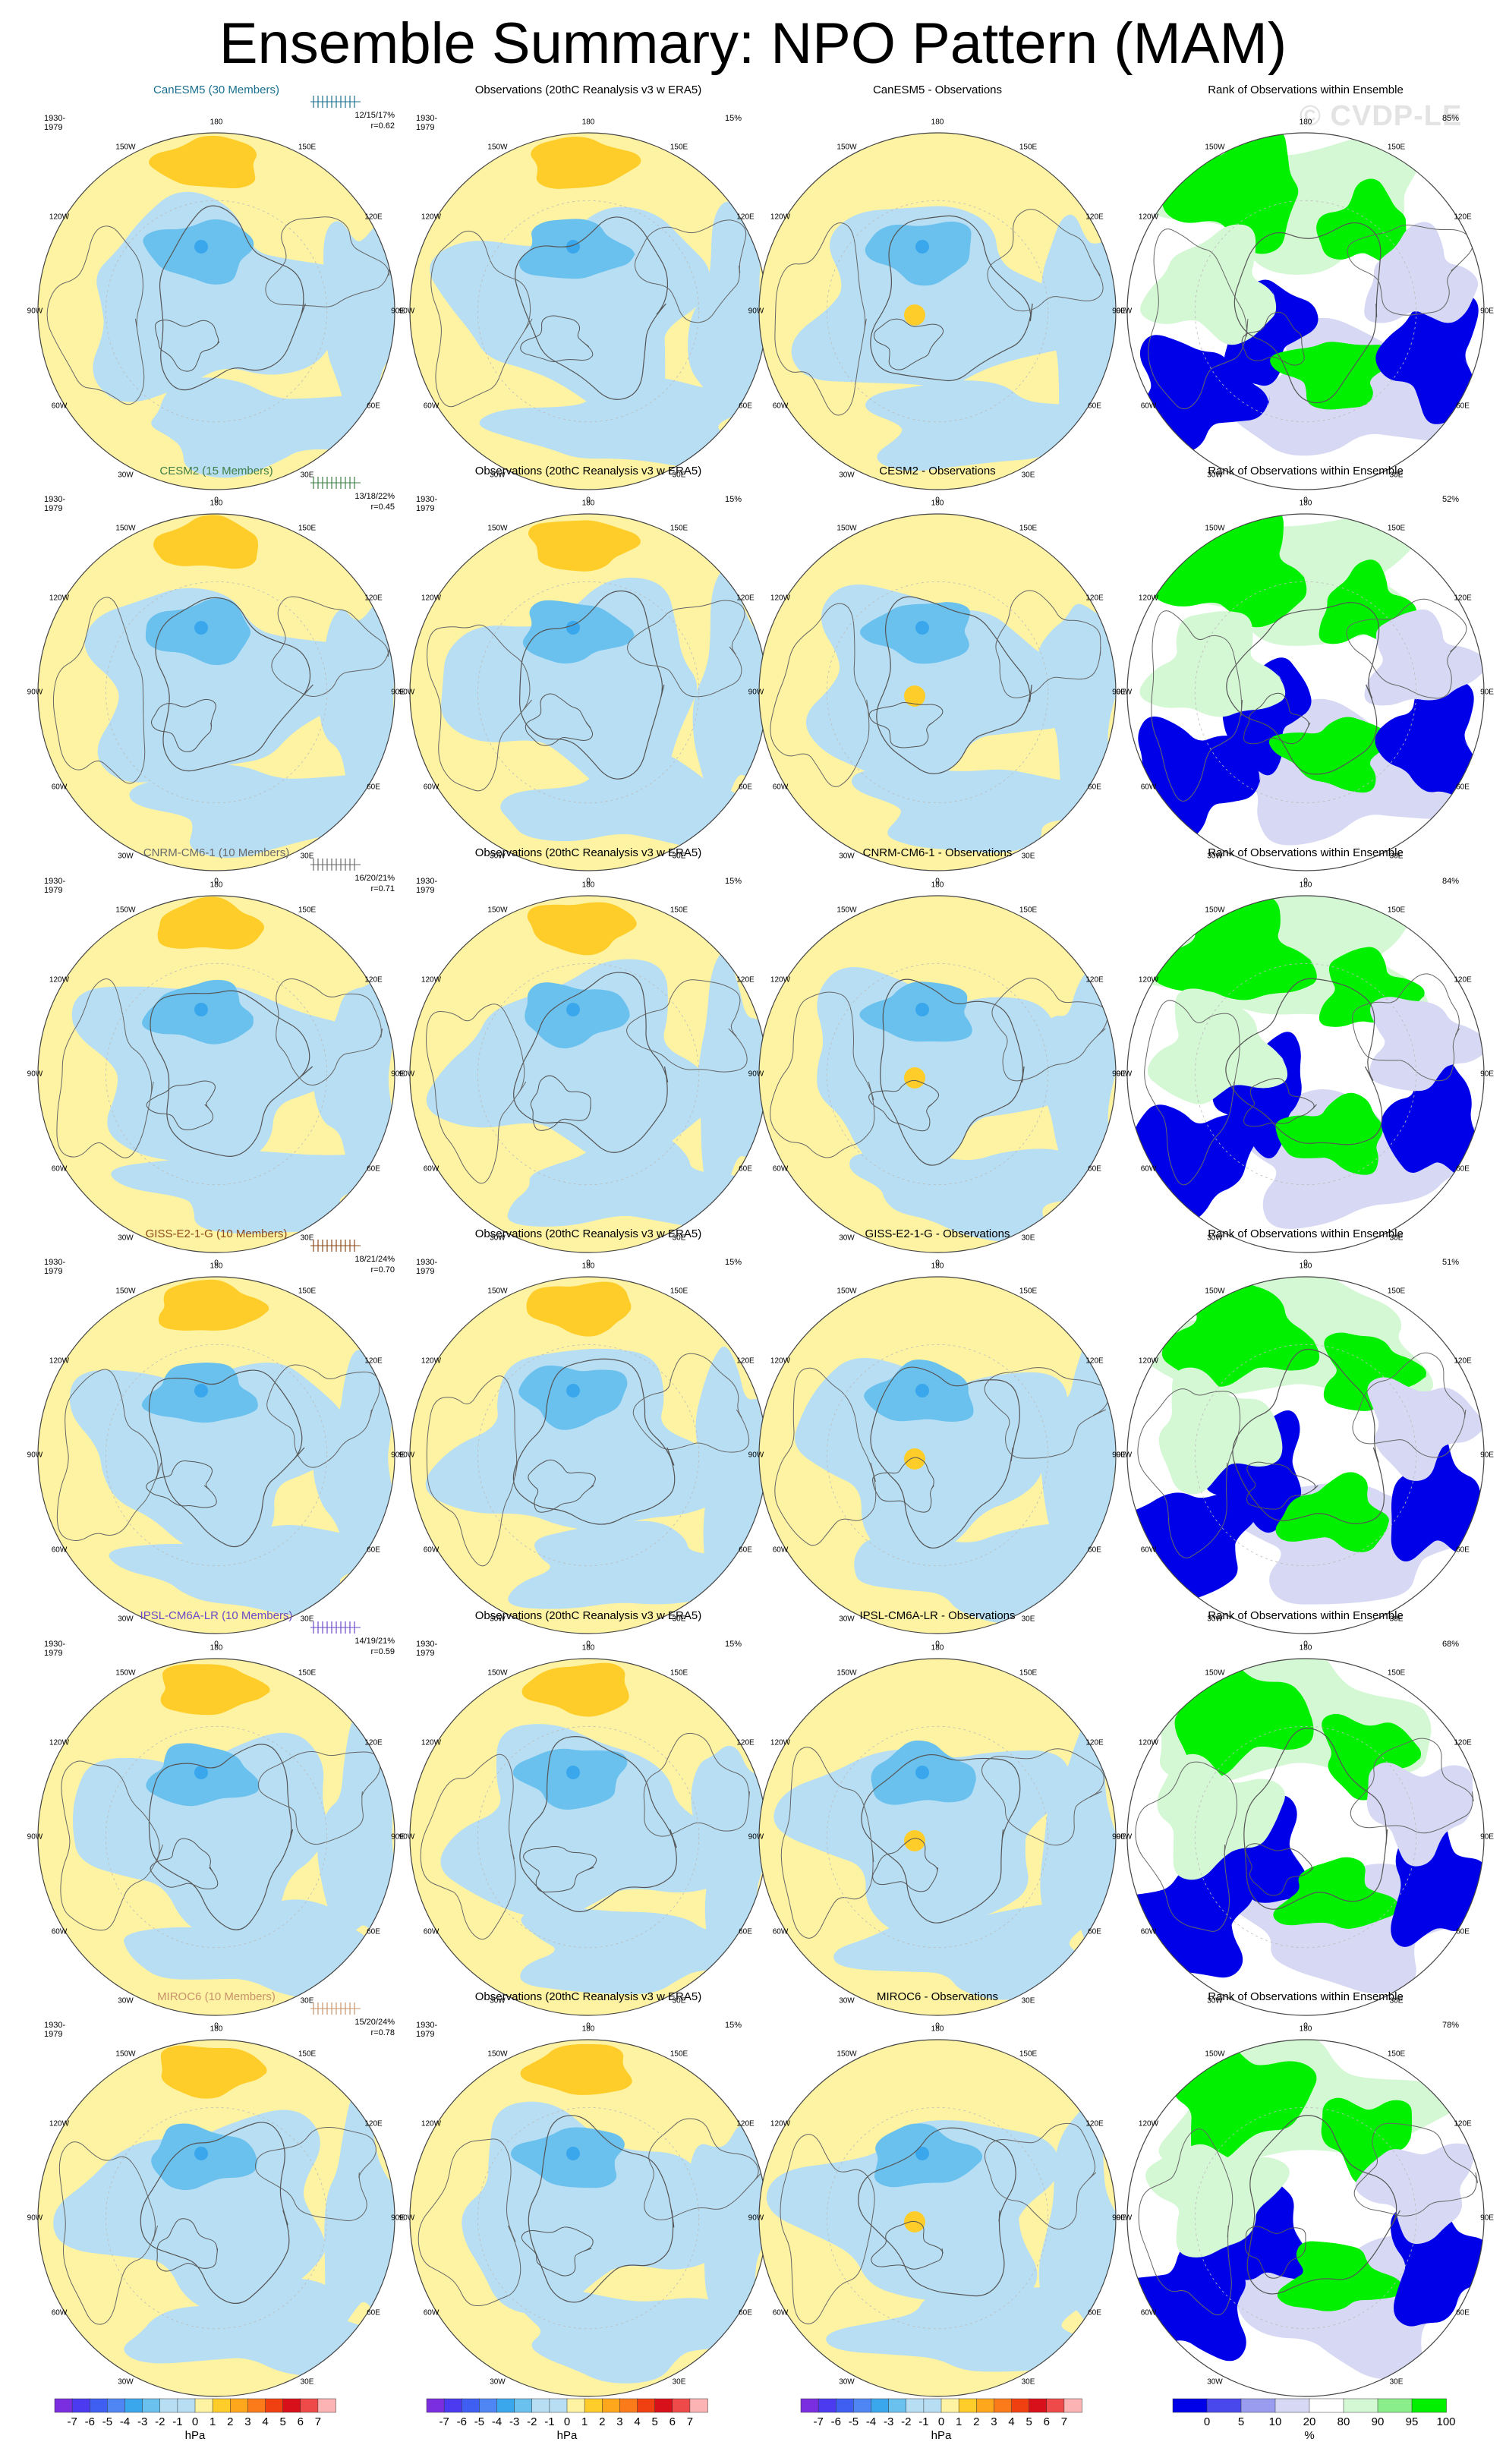 The image size is (1506, 2464). What do you see at coordinates (937, 853) in the screenshot?
I see `panel-title: CNRM-CM6-1 - Observations` at bounding box center [937, 853].